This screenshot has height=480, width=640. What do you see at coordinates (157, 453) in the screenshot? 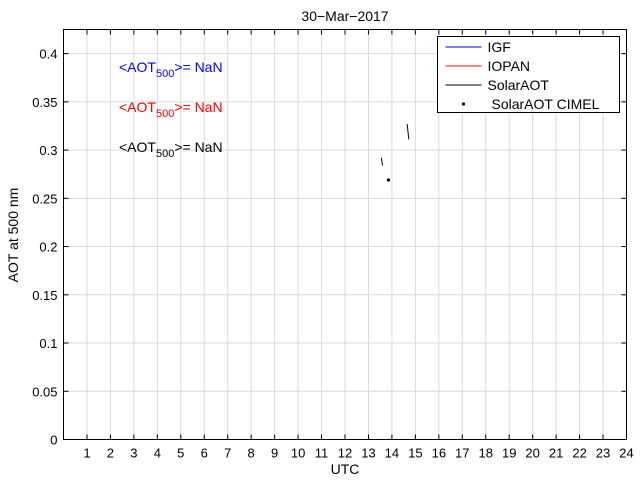
I see `x-tick-label: 4` at bounding box center [157, 453].